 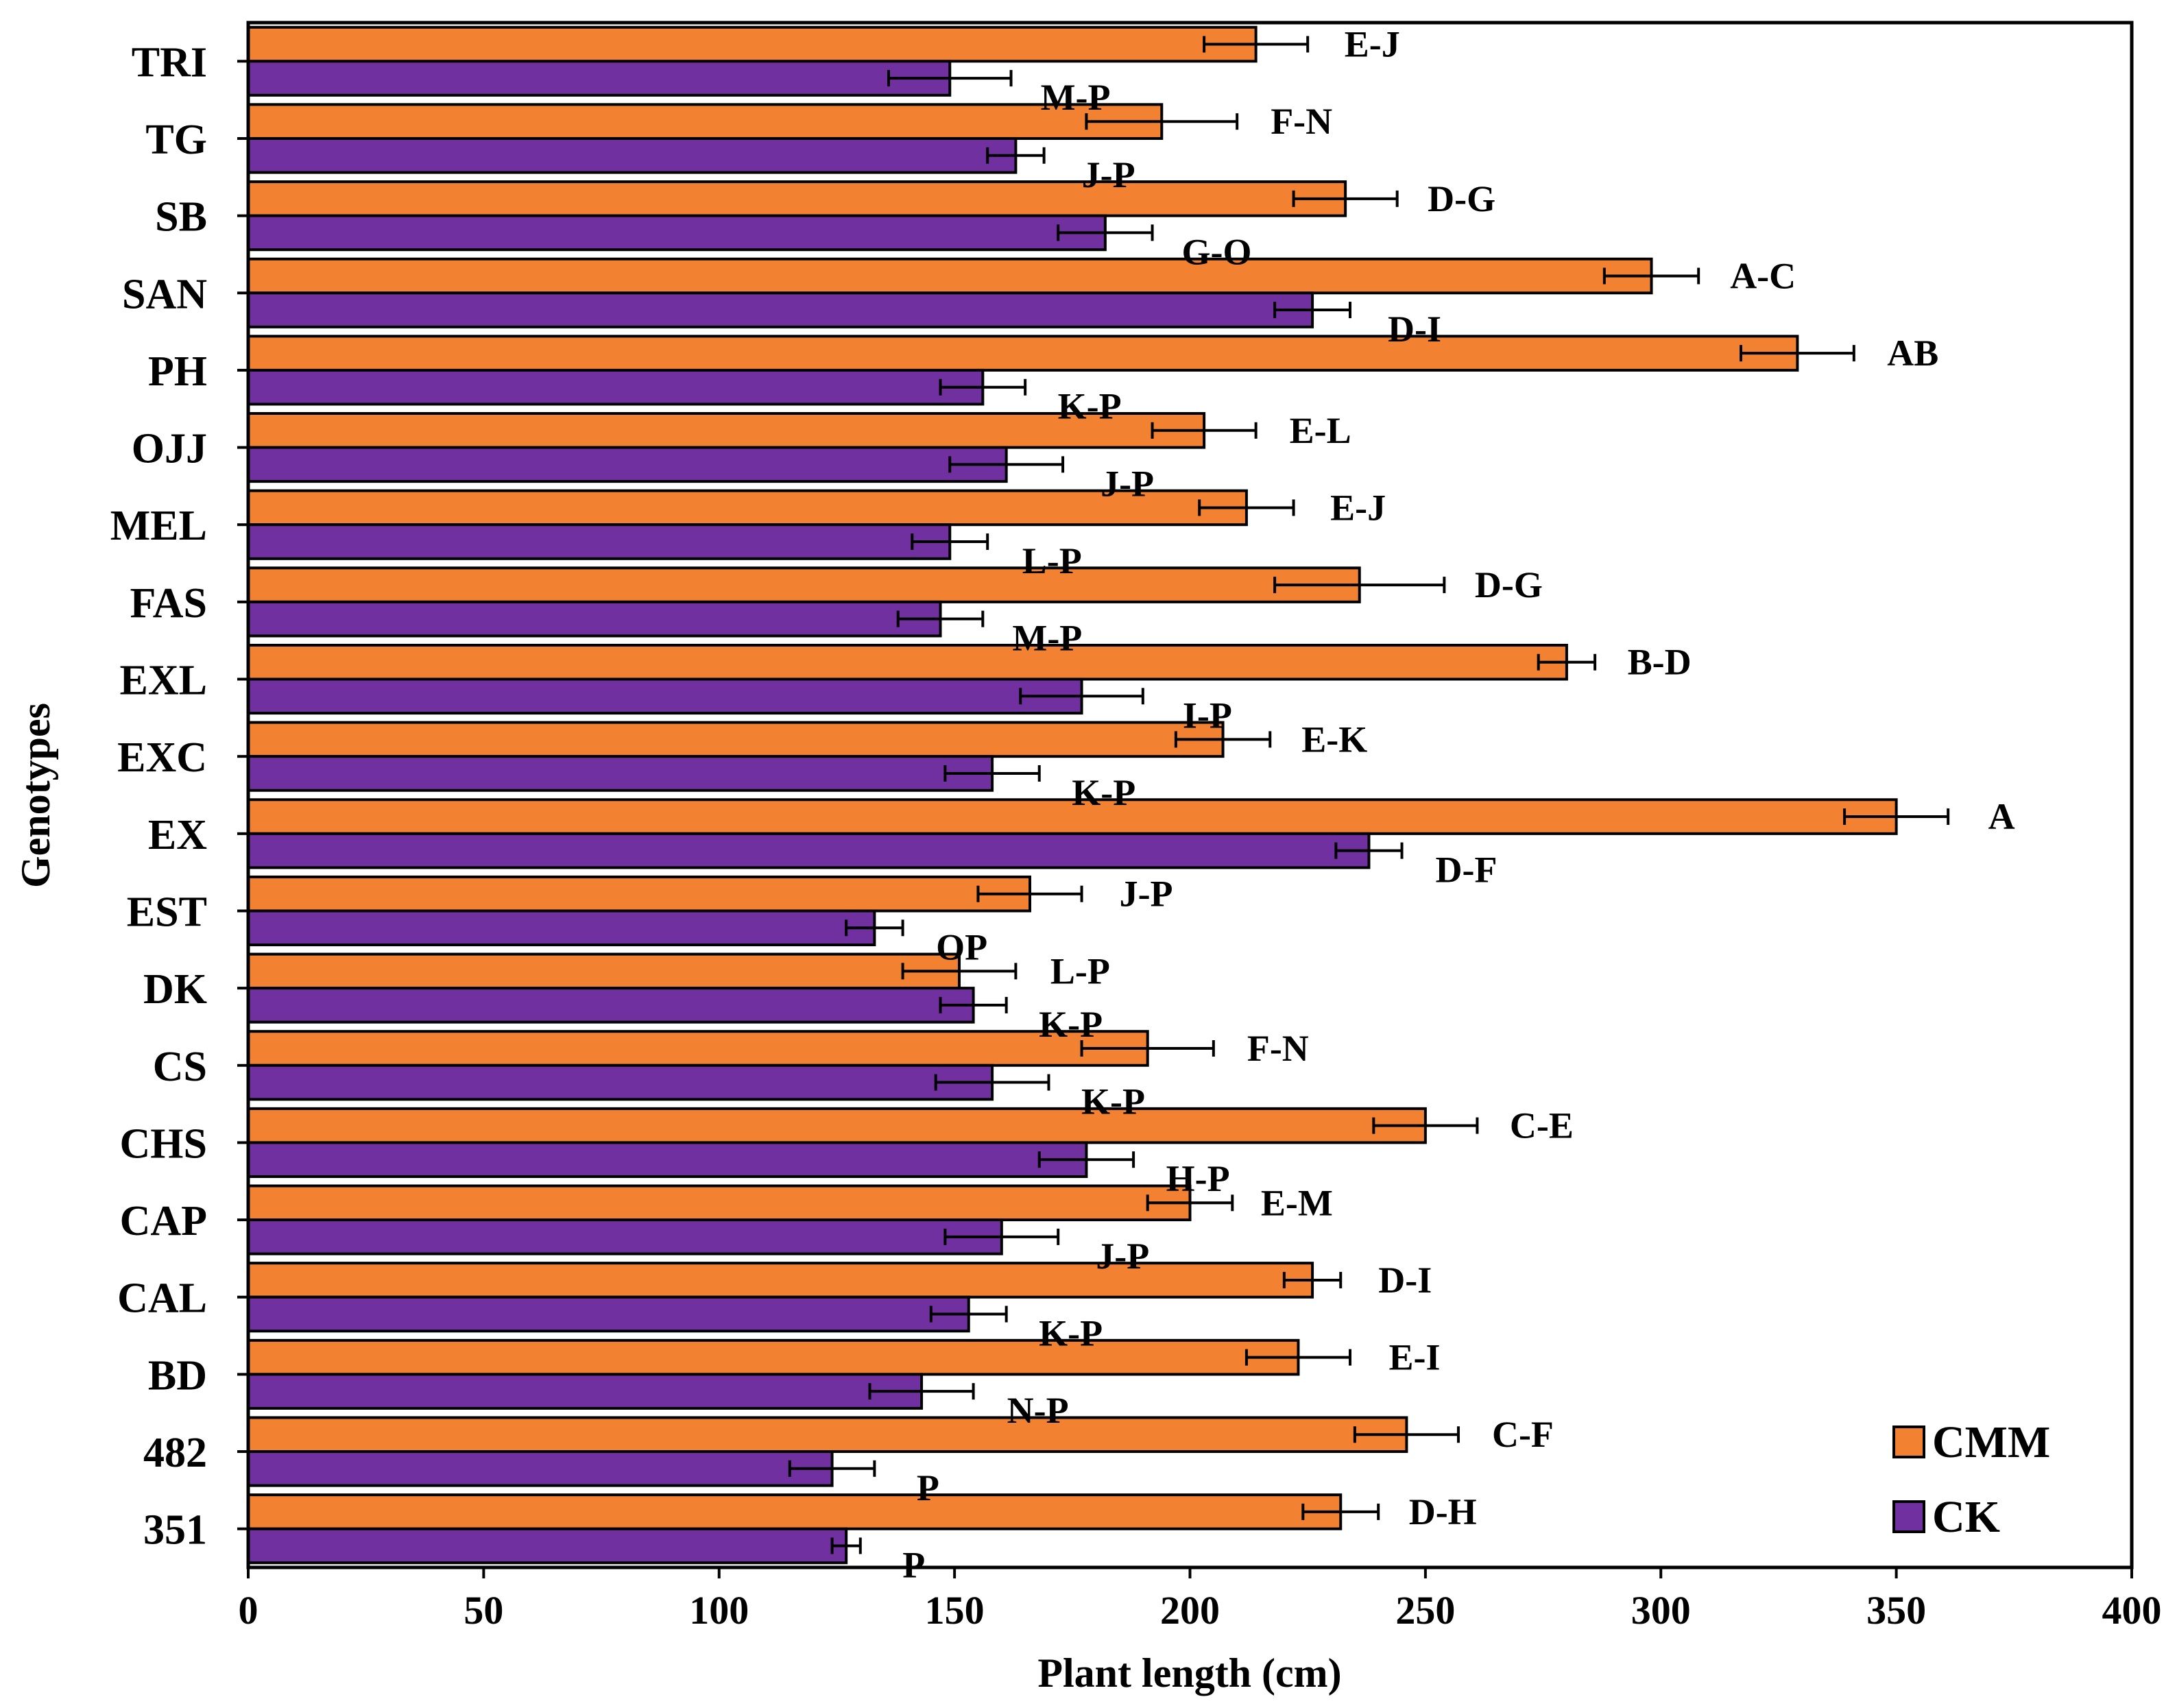 I want to click on category-label-cap: CAP, so click(x=163, y=1221).